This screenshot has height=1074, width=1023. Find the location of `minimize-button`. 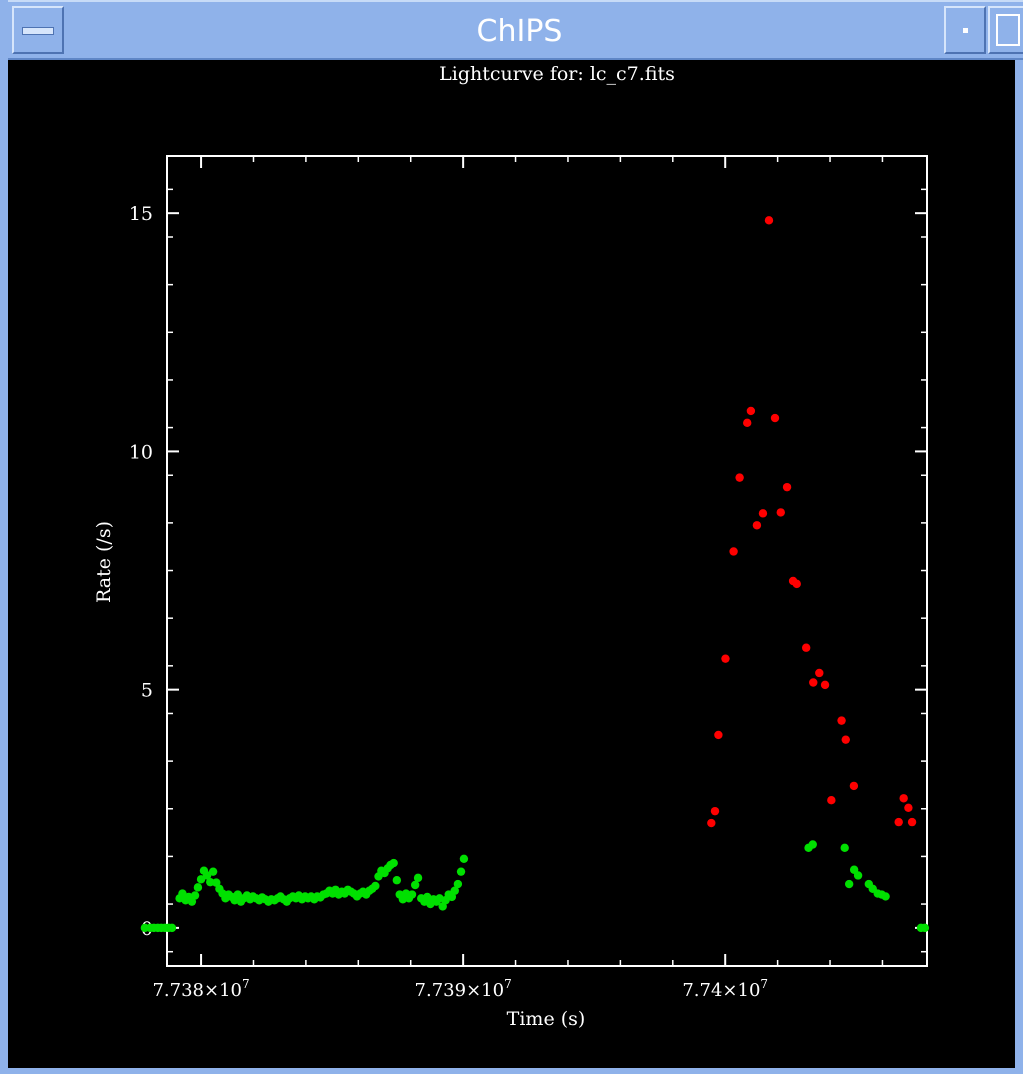

minimize-button is located at coordinates (965, 30).